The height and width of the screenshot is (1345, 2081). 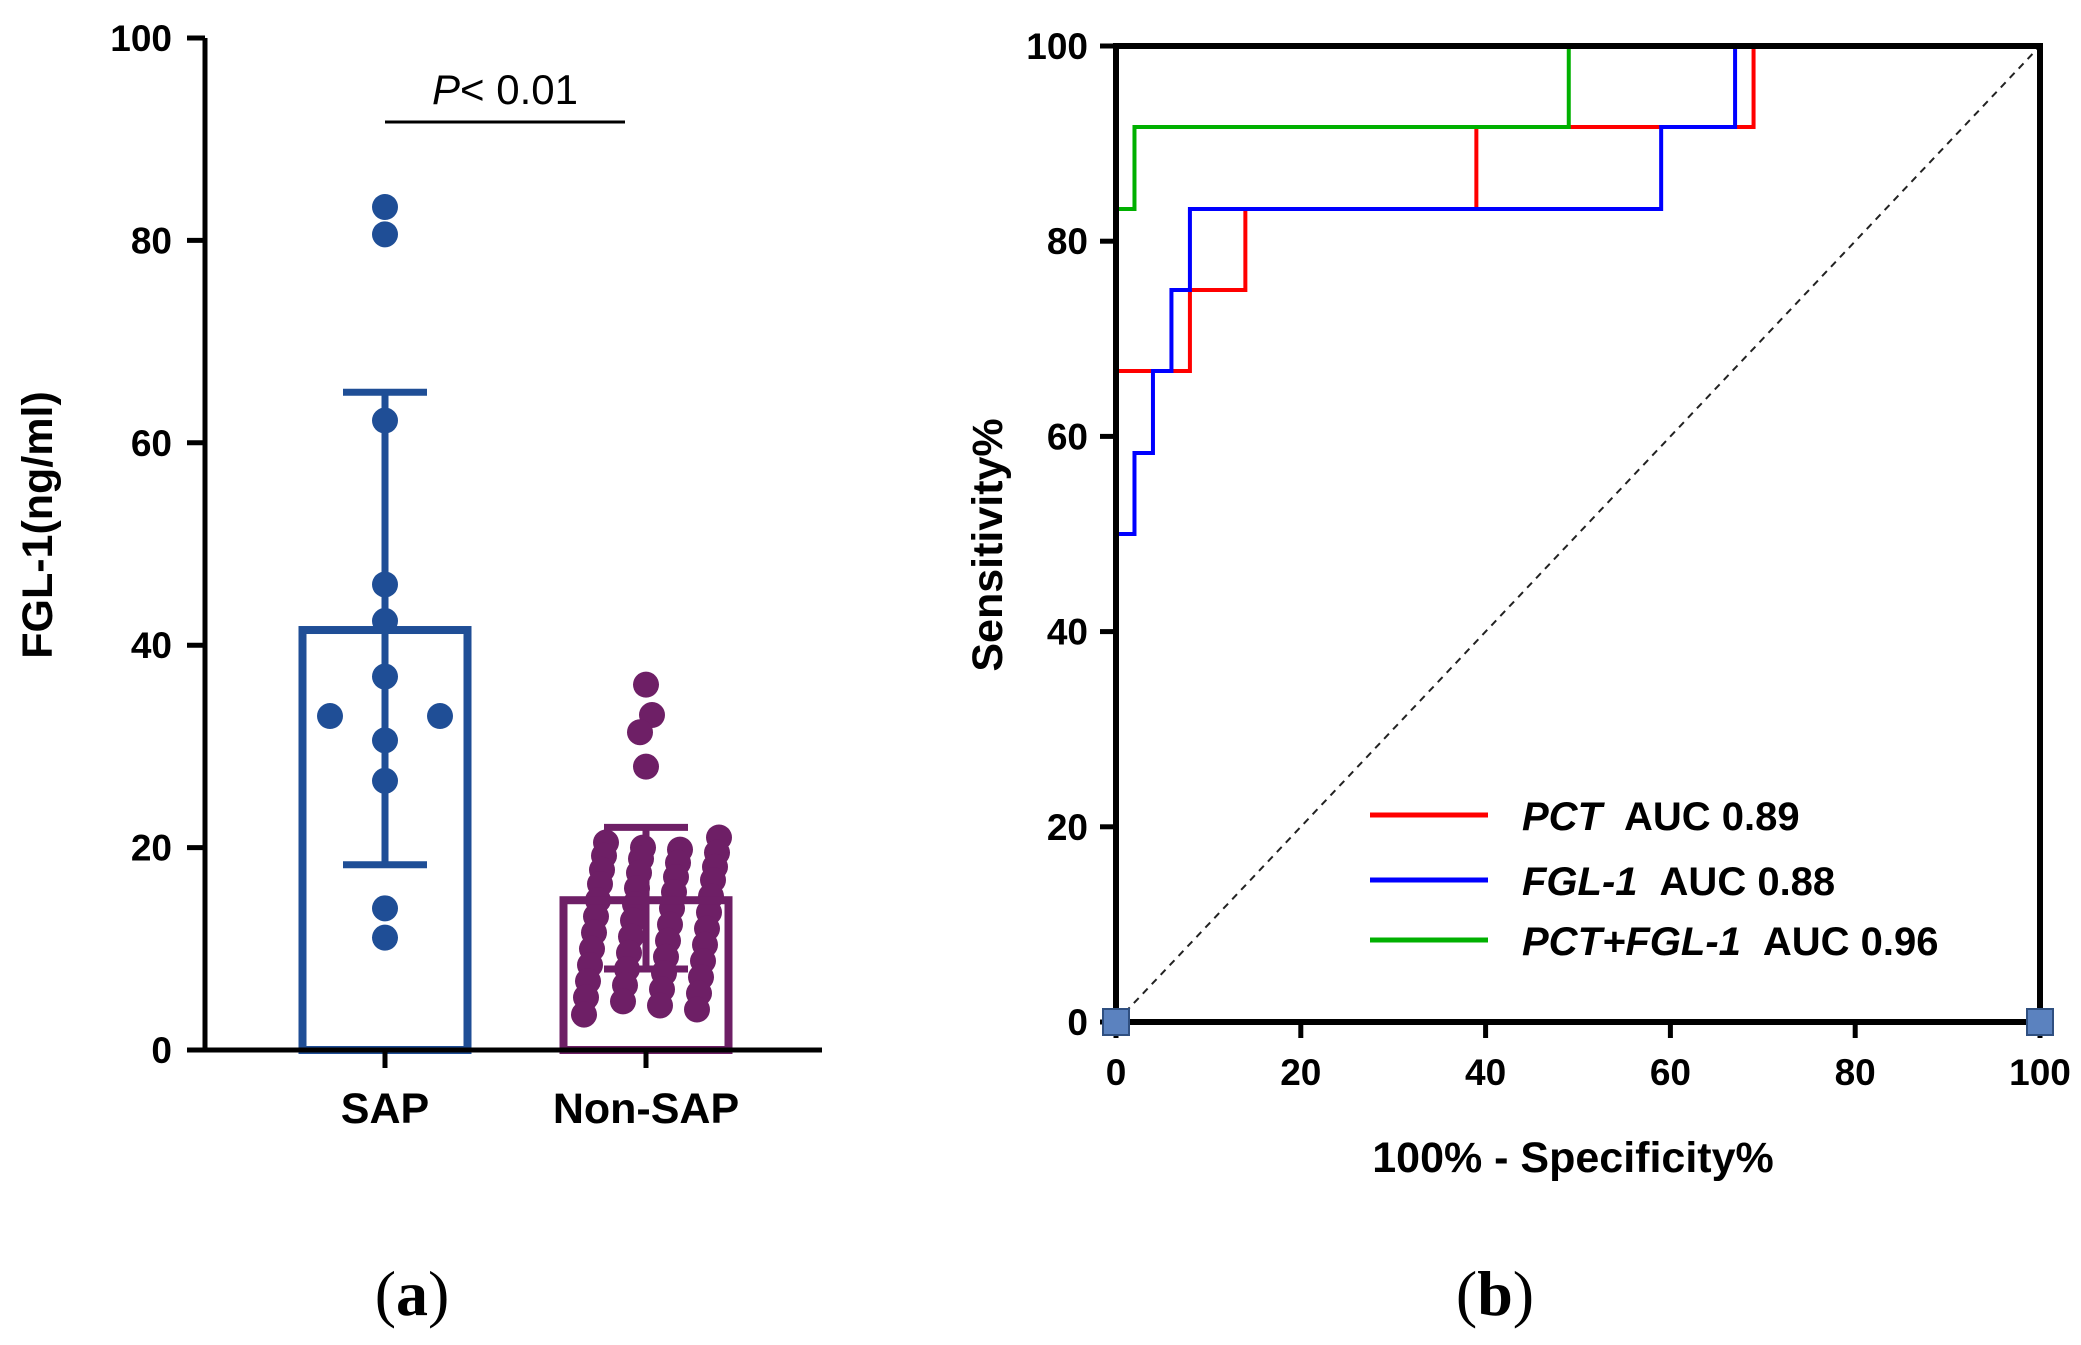 What do you see at coordinates (1855, 1072) in the screenshot?
I see `x-tick-label: 80` at bounding box center [1855, 1072].